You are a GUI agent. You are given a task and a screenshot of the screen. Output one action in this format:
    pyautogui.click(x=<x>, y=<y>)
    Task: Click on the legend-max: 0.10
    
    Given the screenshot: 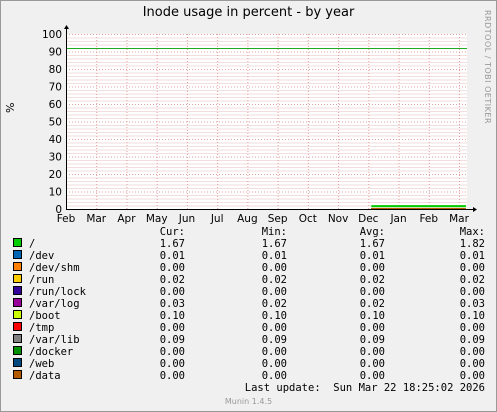 What is the action you would take?
    pyautogui.click(x=472, y=316)
    